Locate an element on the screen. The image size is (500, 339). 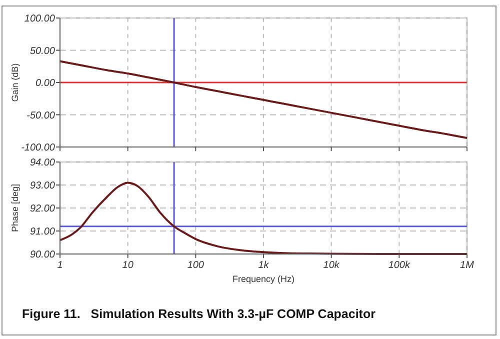
y-axis-title: Phase [deg] is located at coordinates (15, 208).